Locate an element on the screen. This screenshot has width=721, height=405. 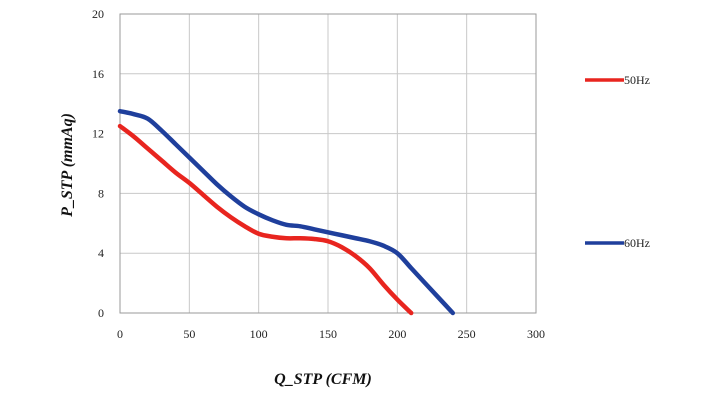
x-tick-label-1: 50 is located at coordinates (189, 334).